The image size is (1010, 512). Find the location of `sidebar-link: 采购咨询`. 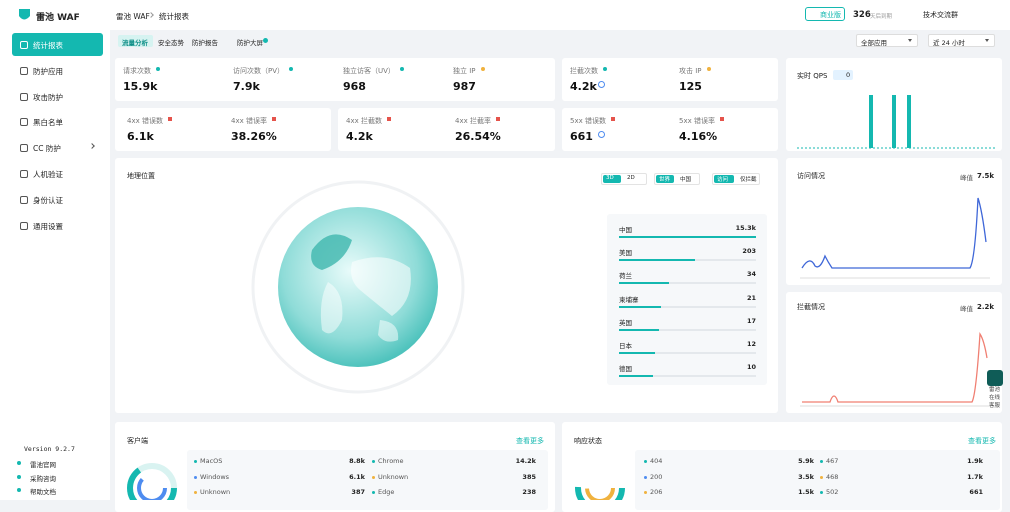

sidebar-link: 采购咨询 is located at coordinates (43, 478).